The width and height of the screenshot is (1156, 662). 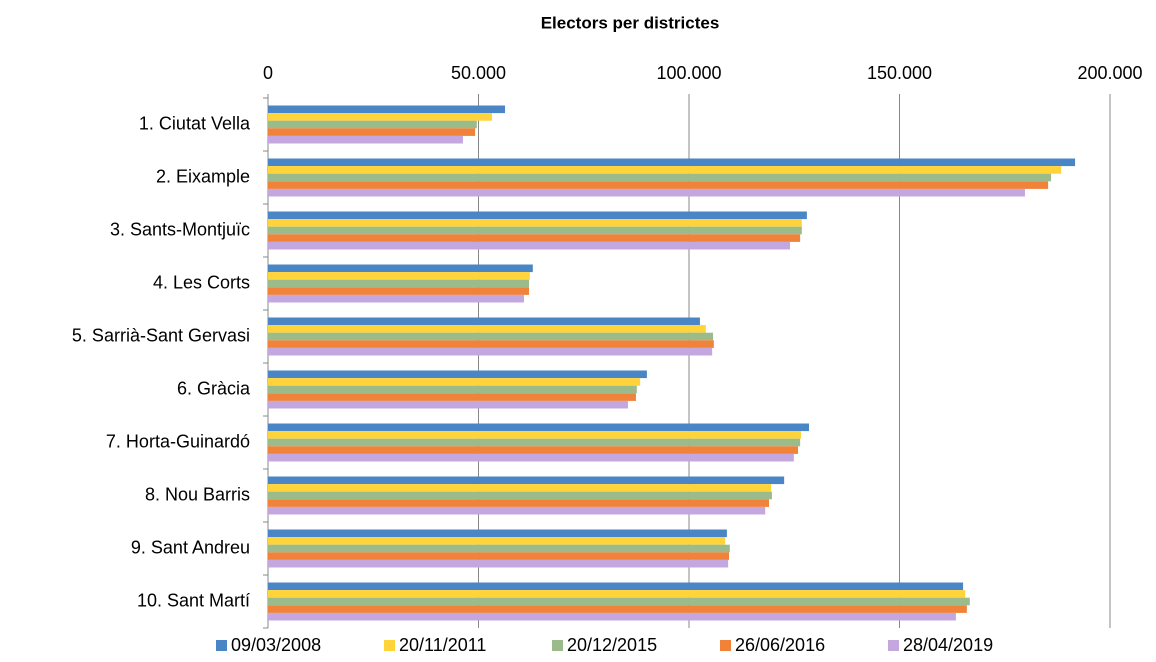 What do you see at coordinates (197, 494) in the screenshot?
I see `y-tick-label: 8. Nou Barris` at bounding box center [197, 494].